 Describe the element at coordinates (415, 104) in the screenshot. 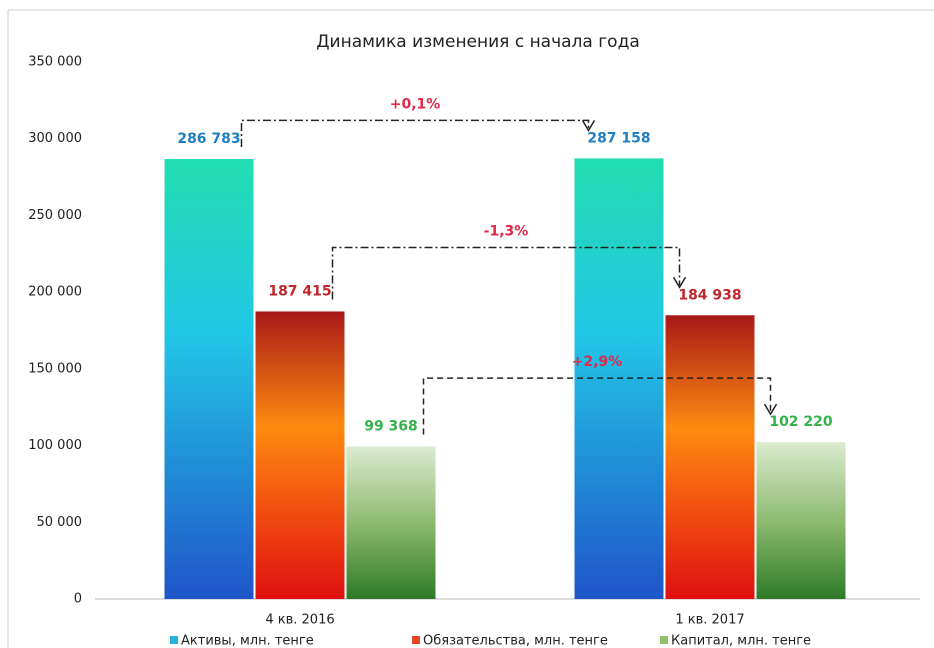

I see `change-label: +0,1%` at that location.